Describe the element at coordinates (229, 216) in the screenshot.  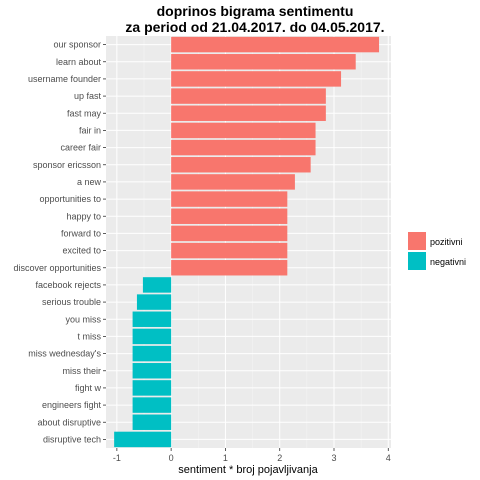
I see `bar-happy-to` at that location.